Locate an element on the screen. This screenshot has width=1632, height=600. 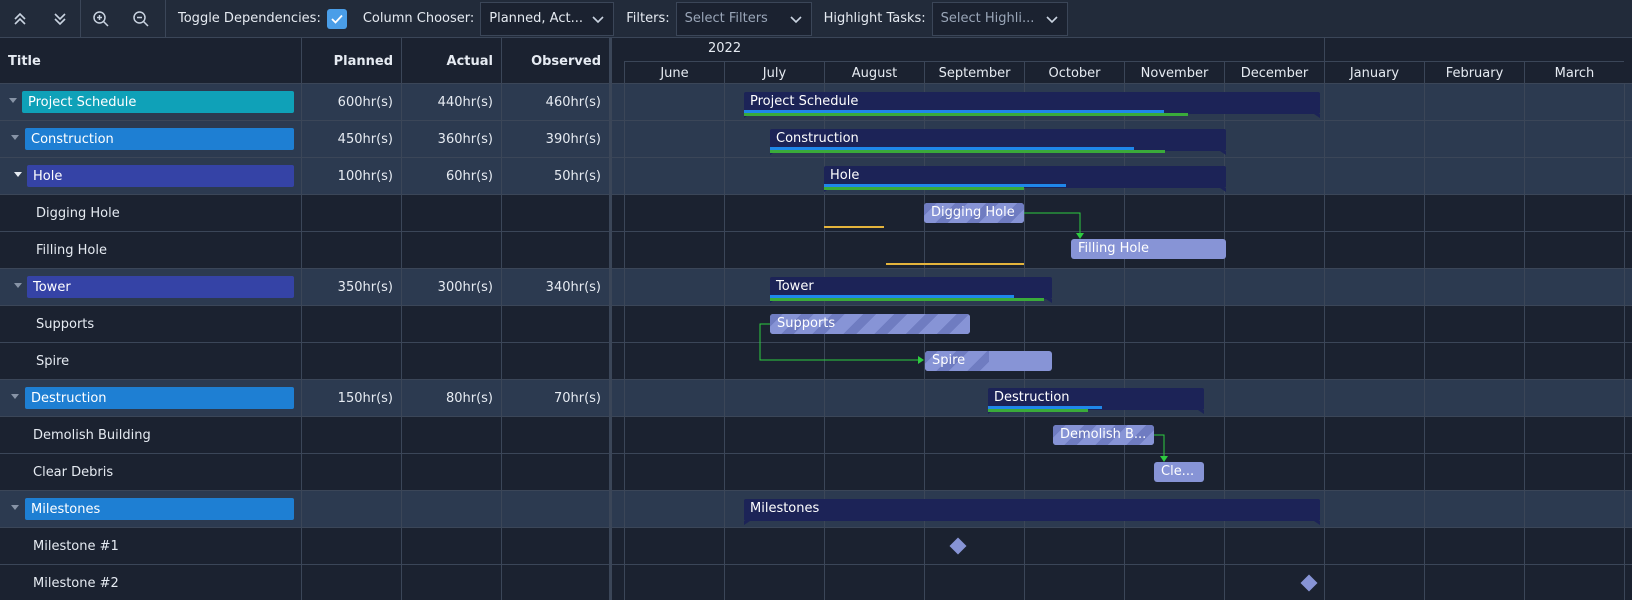
column-header-planned: Planned is located at coordinates (352, 61).